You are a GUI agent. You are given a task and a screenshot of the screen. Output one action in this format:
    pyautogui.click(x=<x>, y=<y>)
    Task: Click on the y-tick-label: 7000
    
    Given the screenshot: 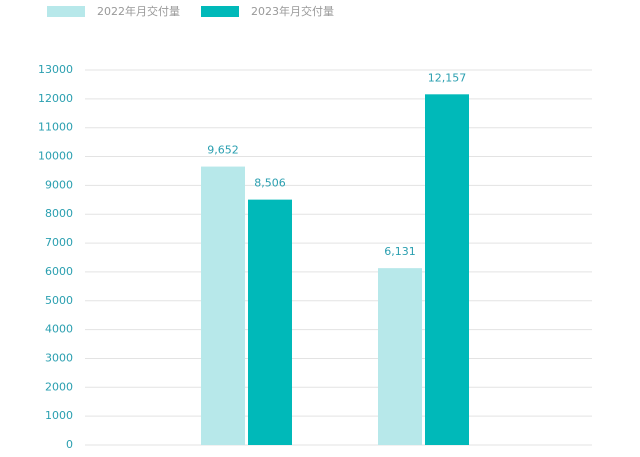 What is the action you would take?
    pyautogui.click(x=59, y=242)
    